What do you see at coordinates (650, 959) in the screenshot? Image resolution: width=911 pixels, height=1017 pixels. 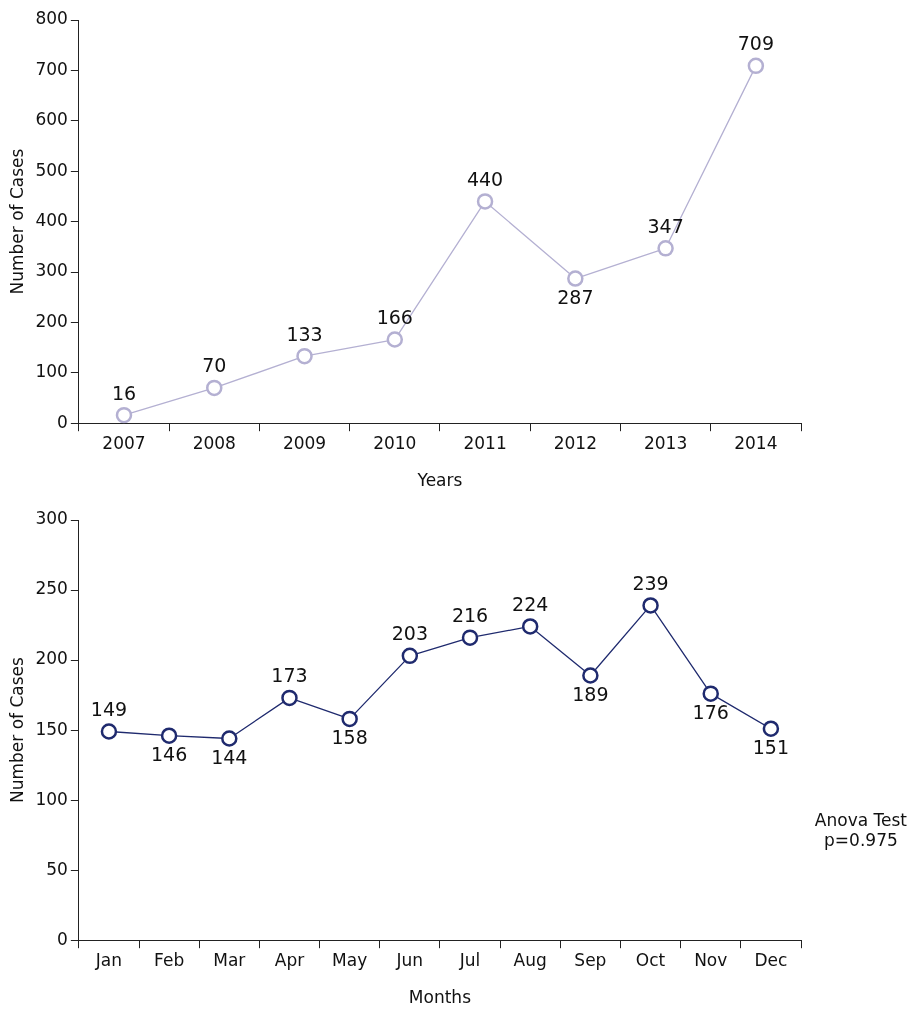 I see `x-tick-label: Oct` at bounding box center [650, 959].